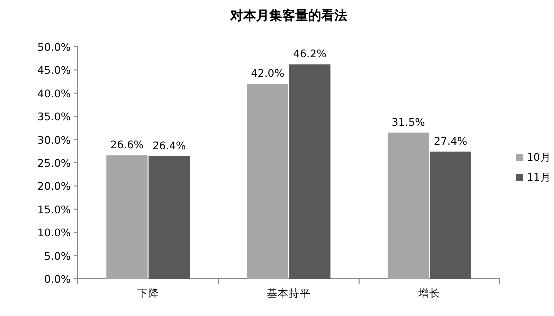 Image resolution: width=554 pixels, height=316 pixels. I want to click on data-label: 46.2%, so click(310, 54).